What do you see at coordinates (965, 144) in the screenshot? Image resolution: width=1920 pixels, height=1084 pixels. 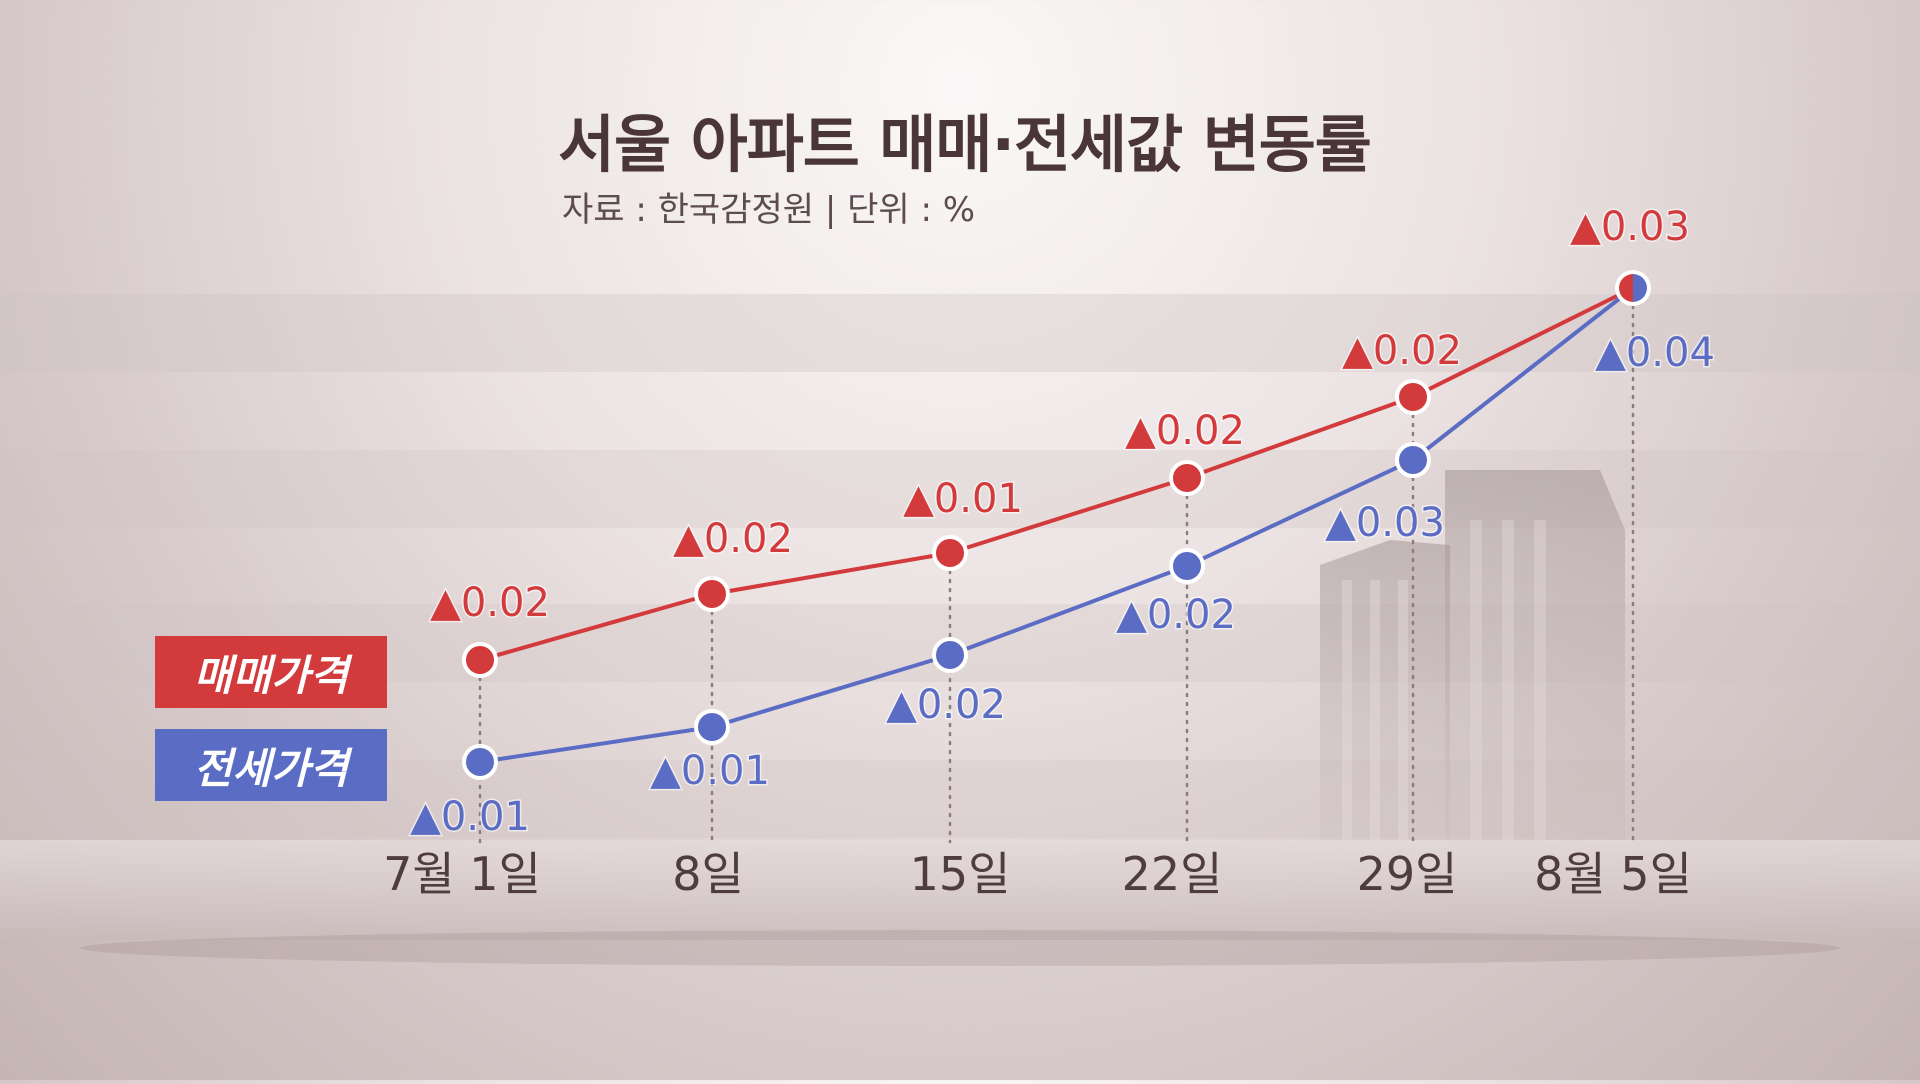 I see `chart-title: 서울 아파트 매매·전세값 변동률` at bounding box center [965, 144].